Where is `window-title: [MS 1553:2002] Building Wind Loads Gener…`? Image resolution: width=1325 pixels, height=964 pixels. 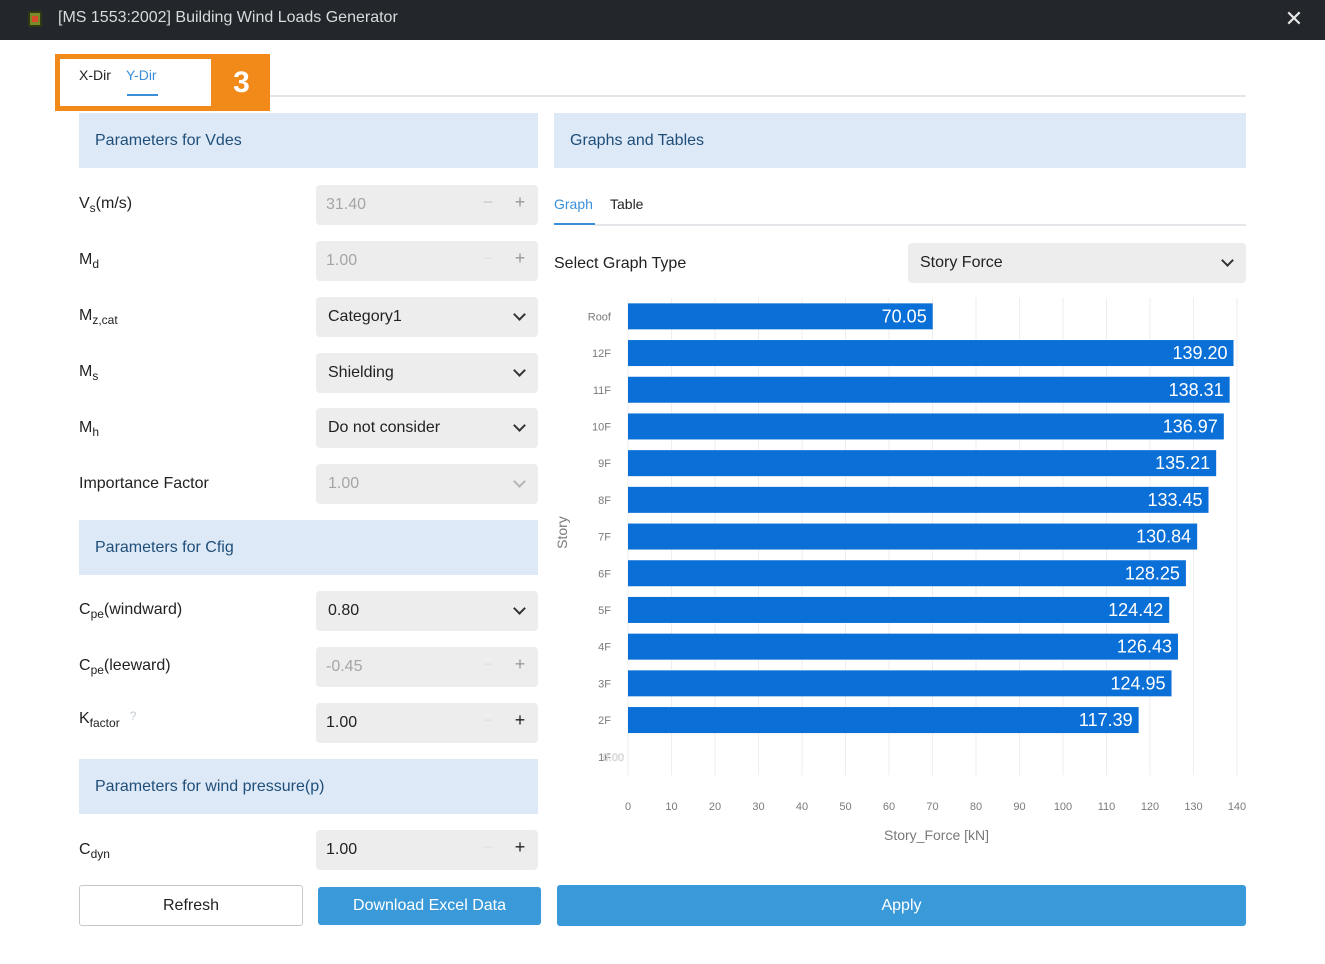 window-title: [MS 1553:2002] Building Wind Loads Gener… is located at coordinates (228, 17).